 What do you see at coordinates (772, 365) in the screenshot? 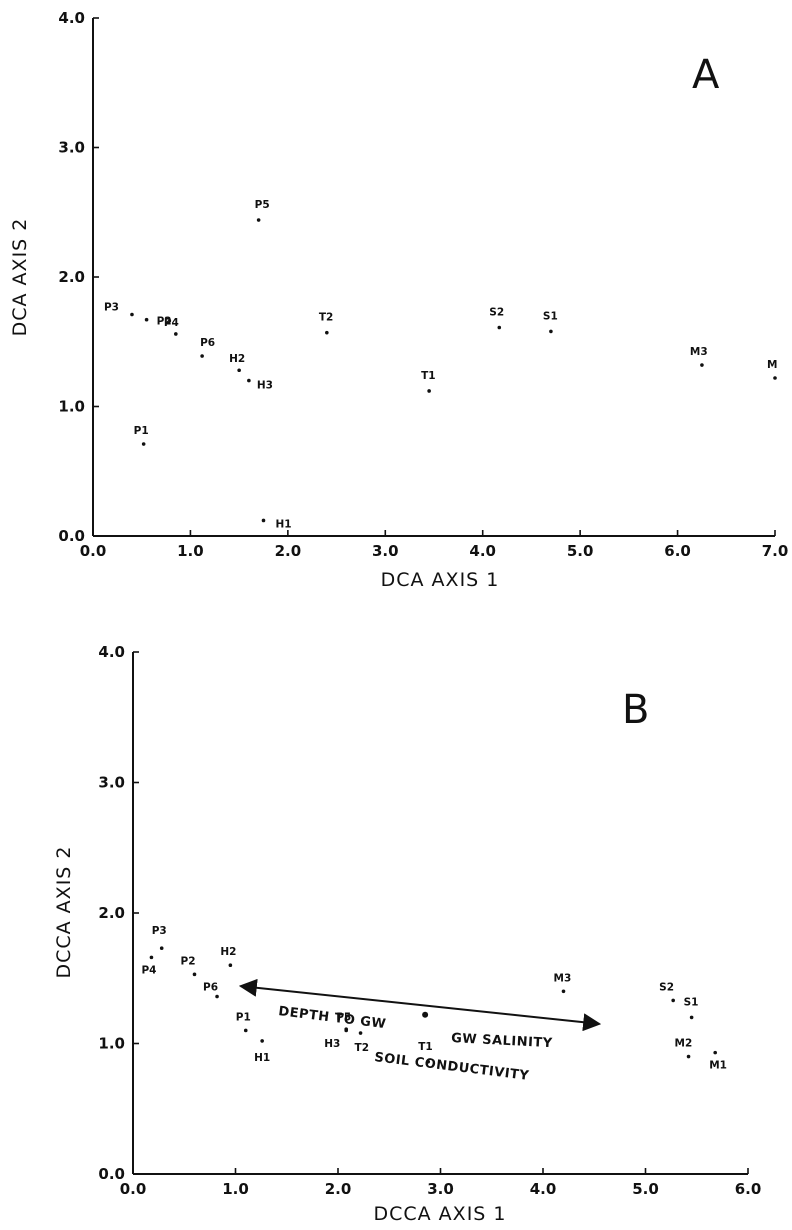
I see `point-label-m: M` at bounding box center [772, 365].